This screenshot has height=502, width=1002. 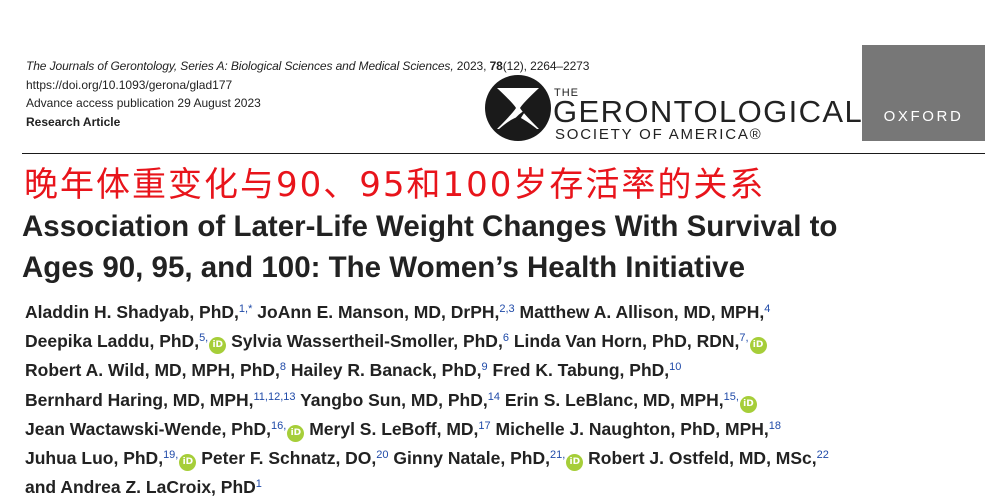 I want to click on chinese-title: 晚年体重变化与90、95和100岁存活率的关系, so click(x=395, y=185).